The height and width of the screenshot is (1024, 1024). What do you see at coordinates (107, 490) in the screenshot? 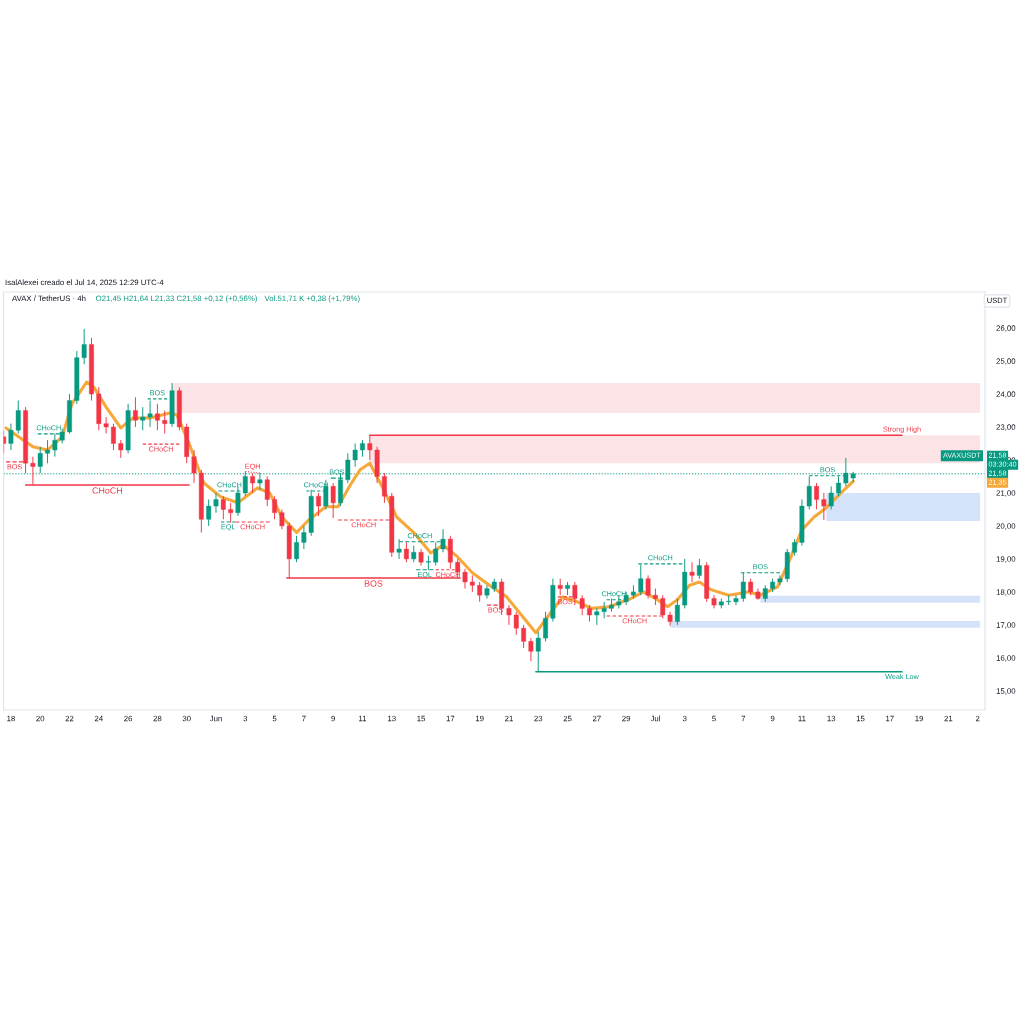
I see `series-label: CHoCH` at bounding box center [107, 490].